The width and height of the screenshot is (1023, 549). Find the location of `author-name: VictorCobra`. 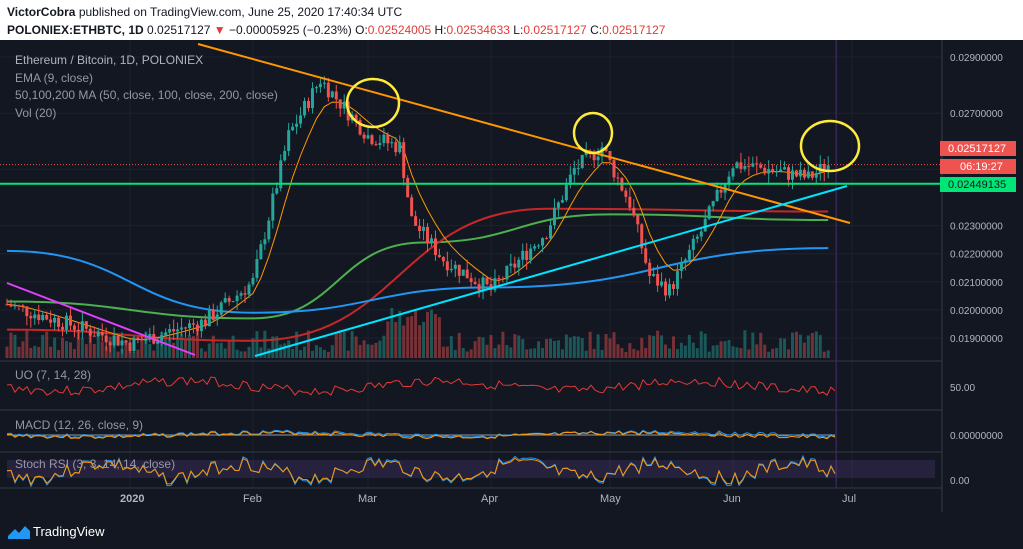

author-name: VictorCobra is located at coordinates (41, 12).